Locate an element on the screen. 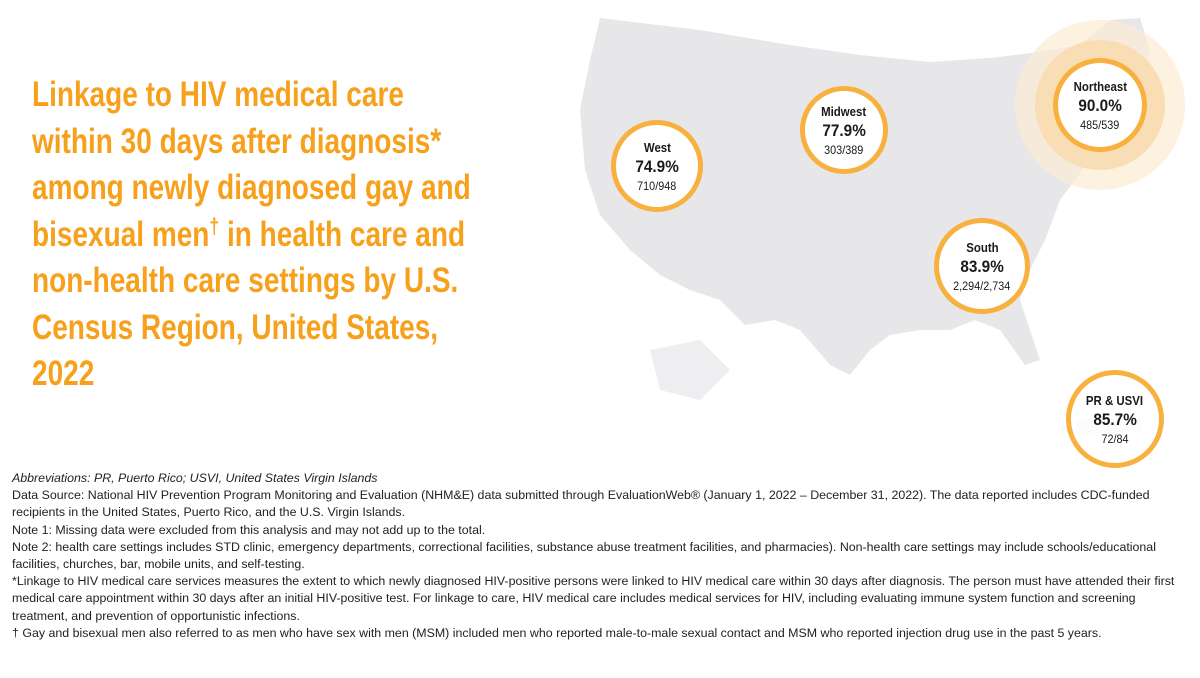 The height and width of the screenshot is (678, 1200). region-percent: 74.9% is located at coordinates (657, 166).